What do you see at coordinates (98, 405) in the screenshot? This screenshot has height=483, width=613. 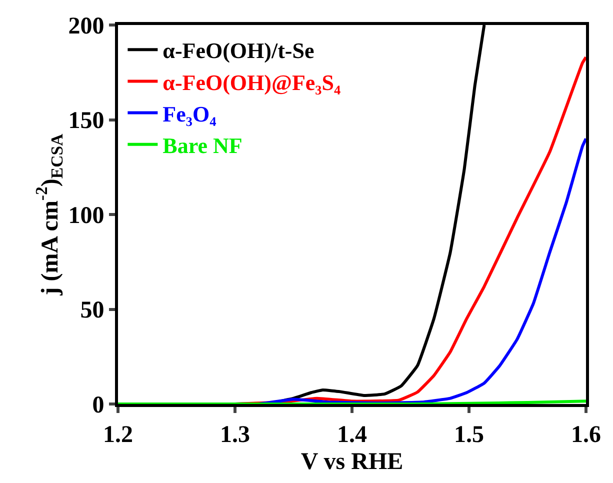 I see `y-tick-label: 0` at bounding box center [98, 405].